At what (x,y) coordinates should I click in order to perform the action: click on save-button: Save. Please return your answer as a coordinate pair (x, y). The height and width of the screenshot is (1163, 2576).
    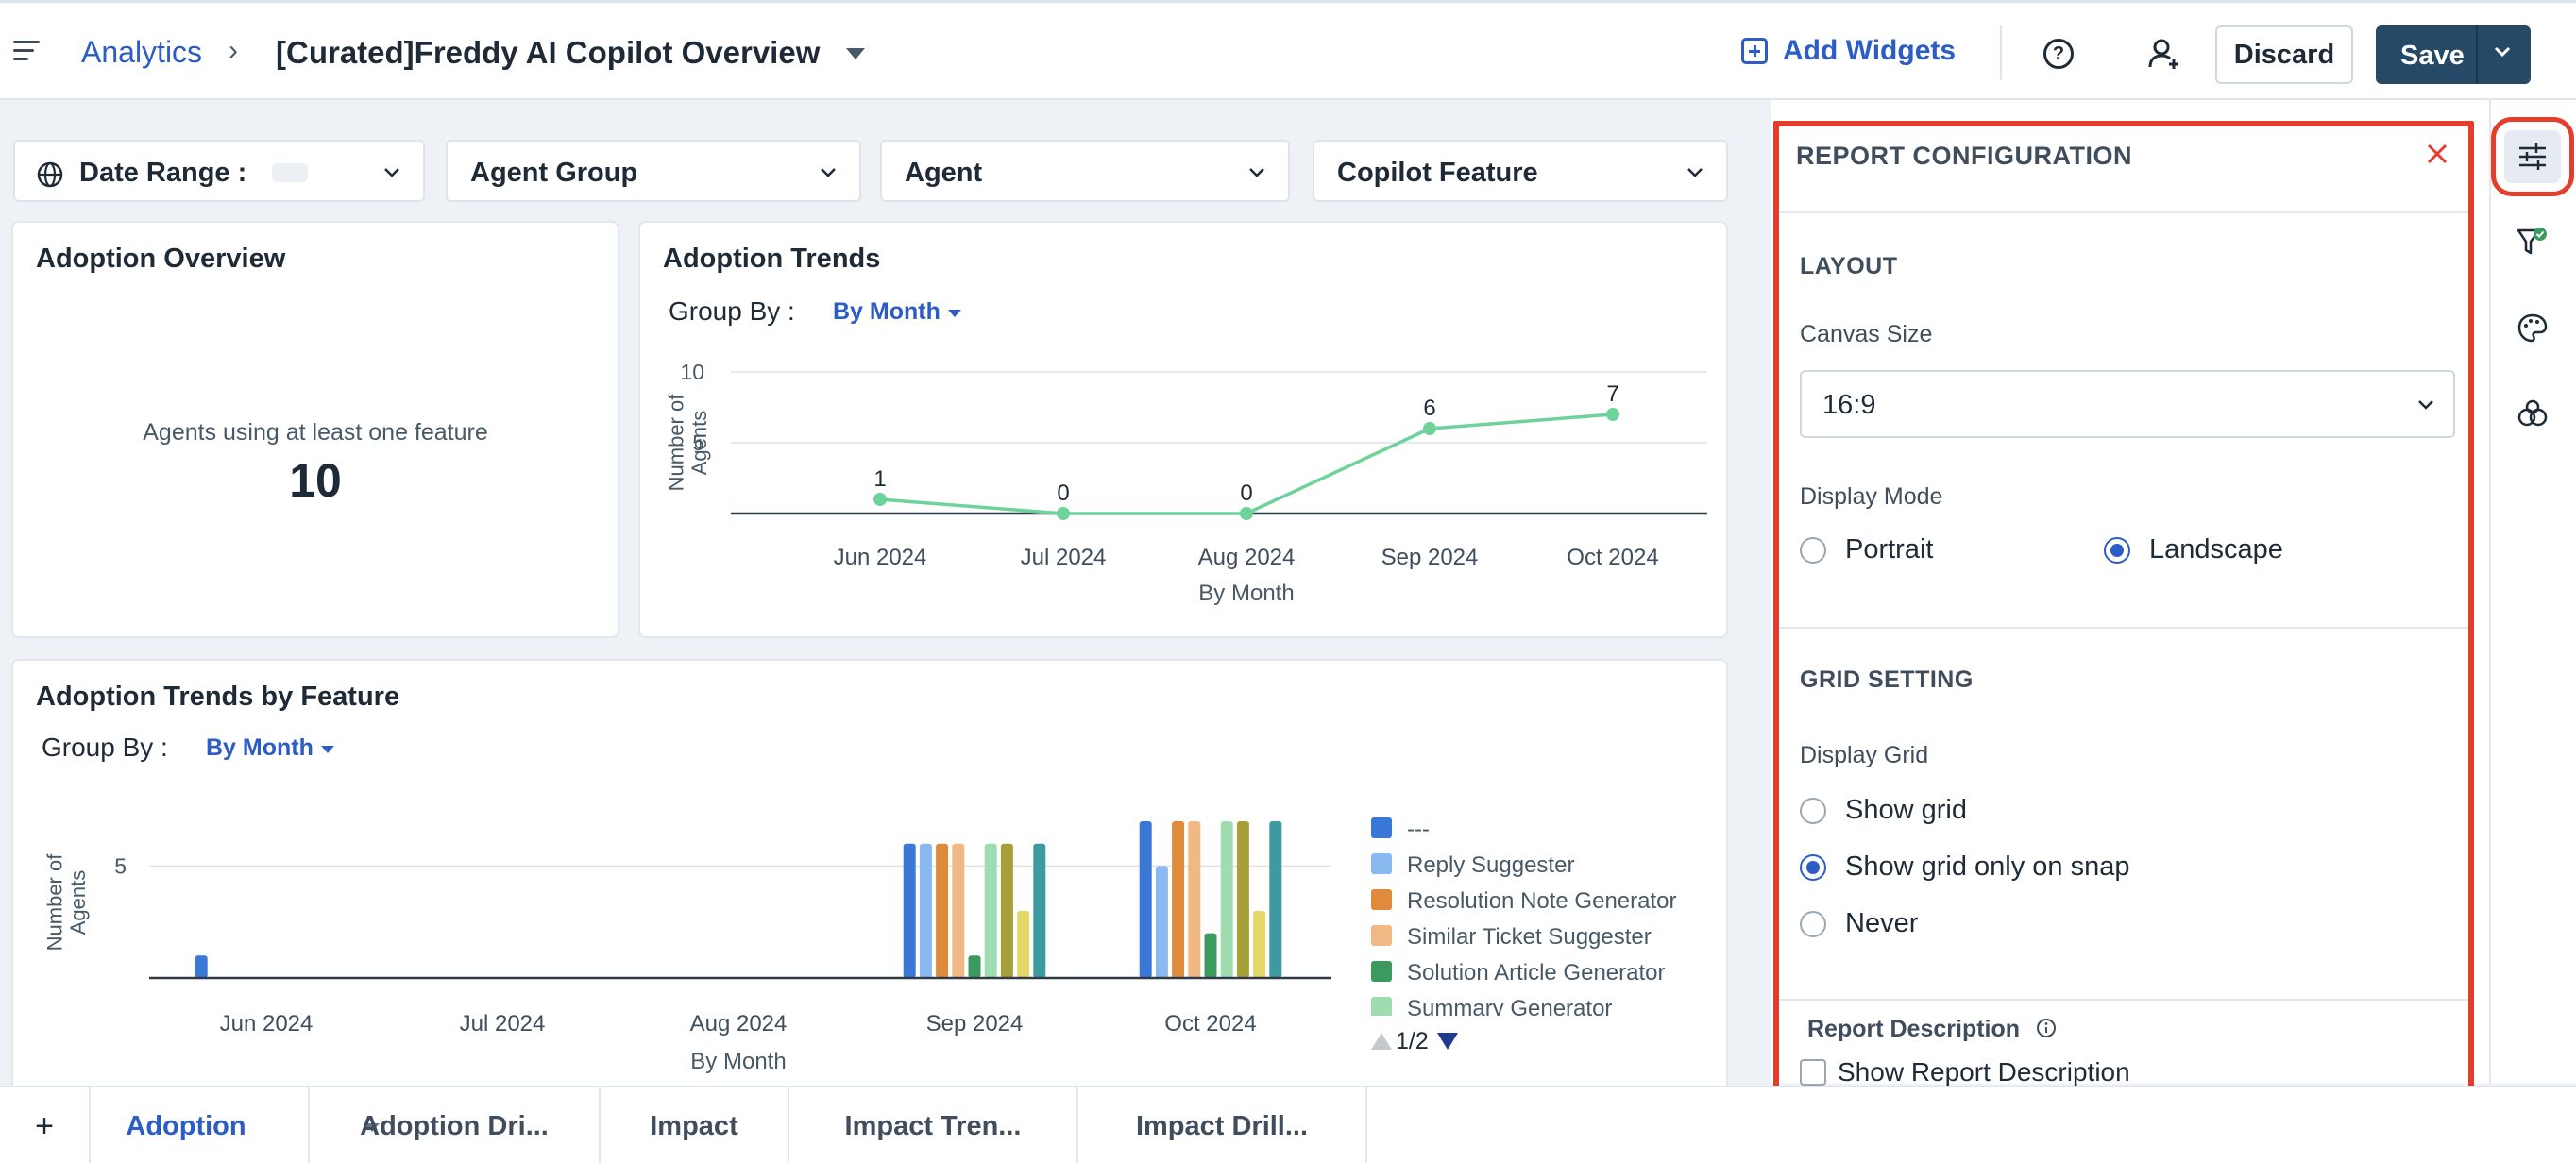
    Looking at the image, I should click on (2453, 54).